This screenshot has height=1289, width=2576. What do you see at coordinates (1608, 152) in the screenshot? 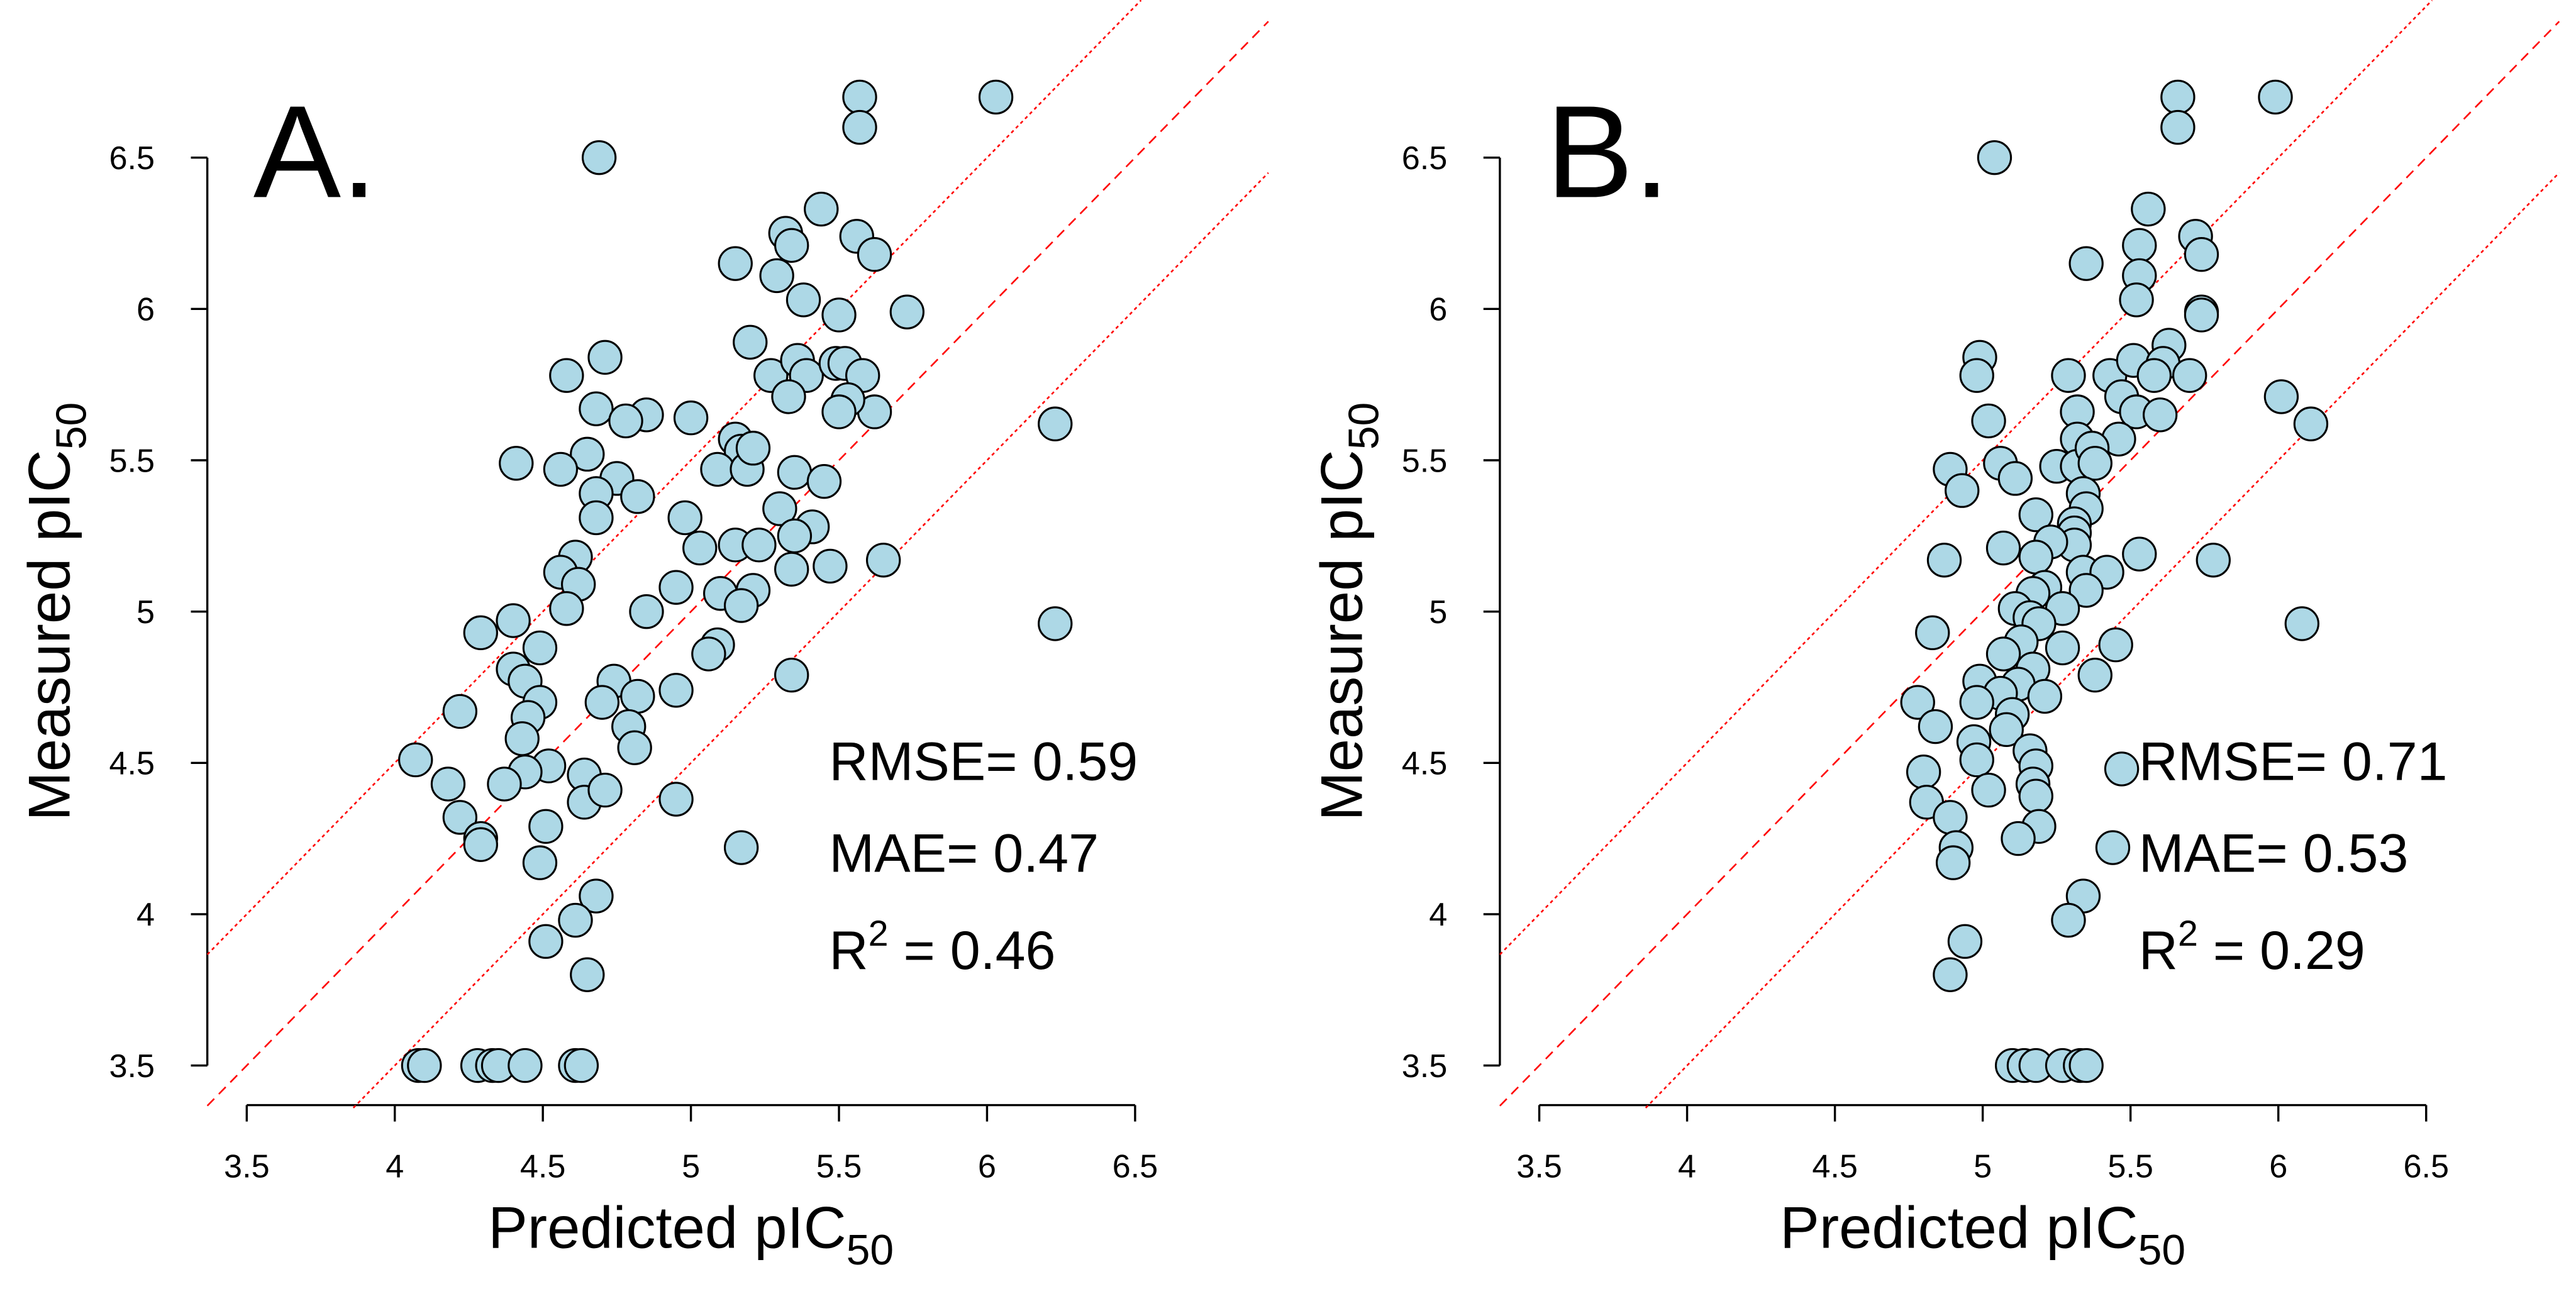
I see `panel-label: B.` at bounding box center [1608, 152].